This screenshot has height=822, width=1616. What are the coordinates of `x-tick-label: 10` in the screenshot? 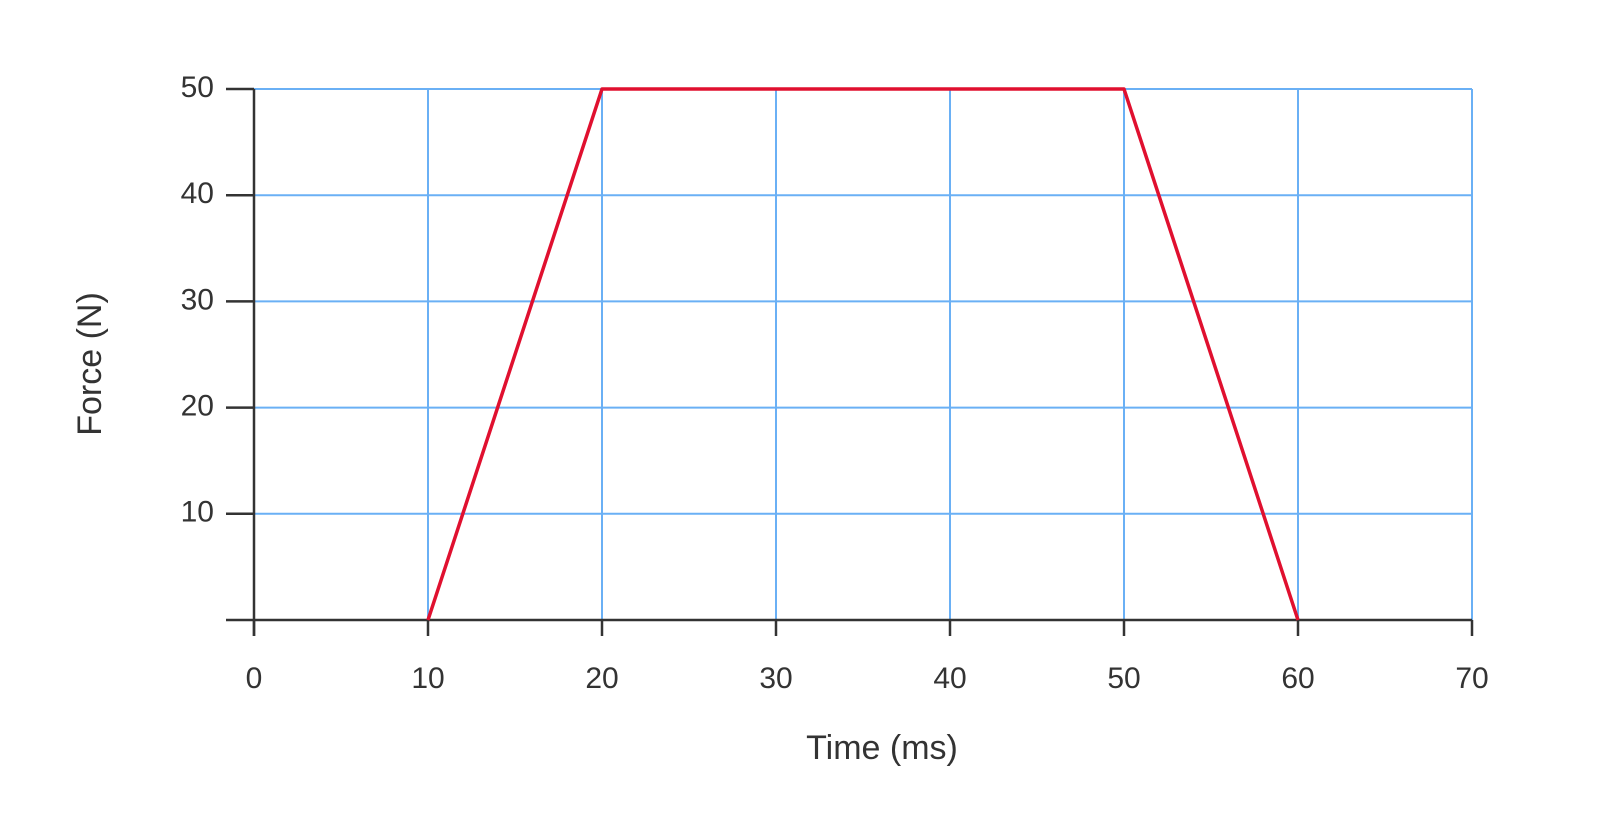 It's located at (427, 678).